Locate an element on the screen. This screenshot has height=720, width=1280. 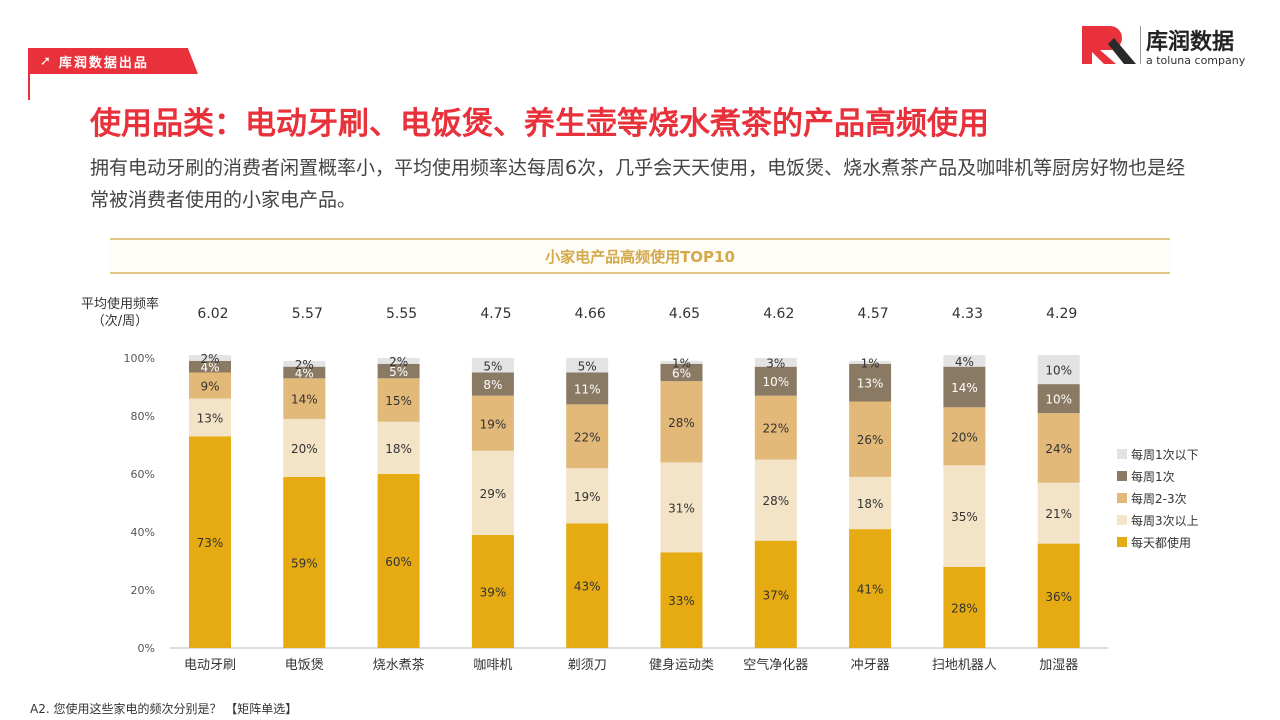
footnote: A2. 您使用这些家电的频次分别是？ 【矩阵单选】 is located at coordinates (164, 709).